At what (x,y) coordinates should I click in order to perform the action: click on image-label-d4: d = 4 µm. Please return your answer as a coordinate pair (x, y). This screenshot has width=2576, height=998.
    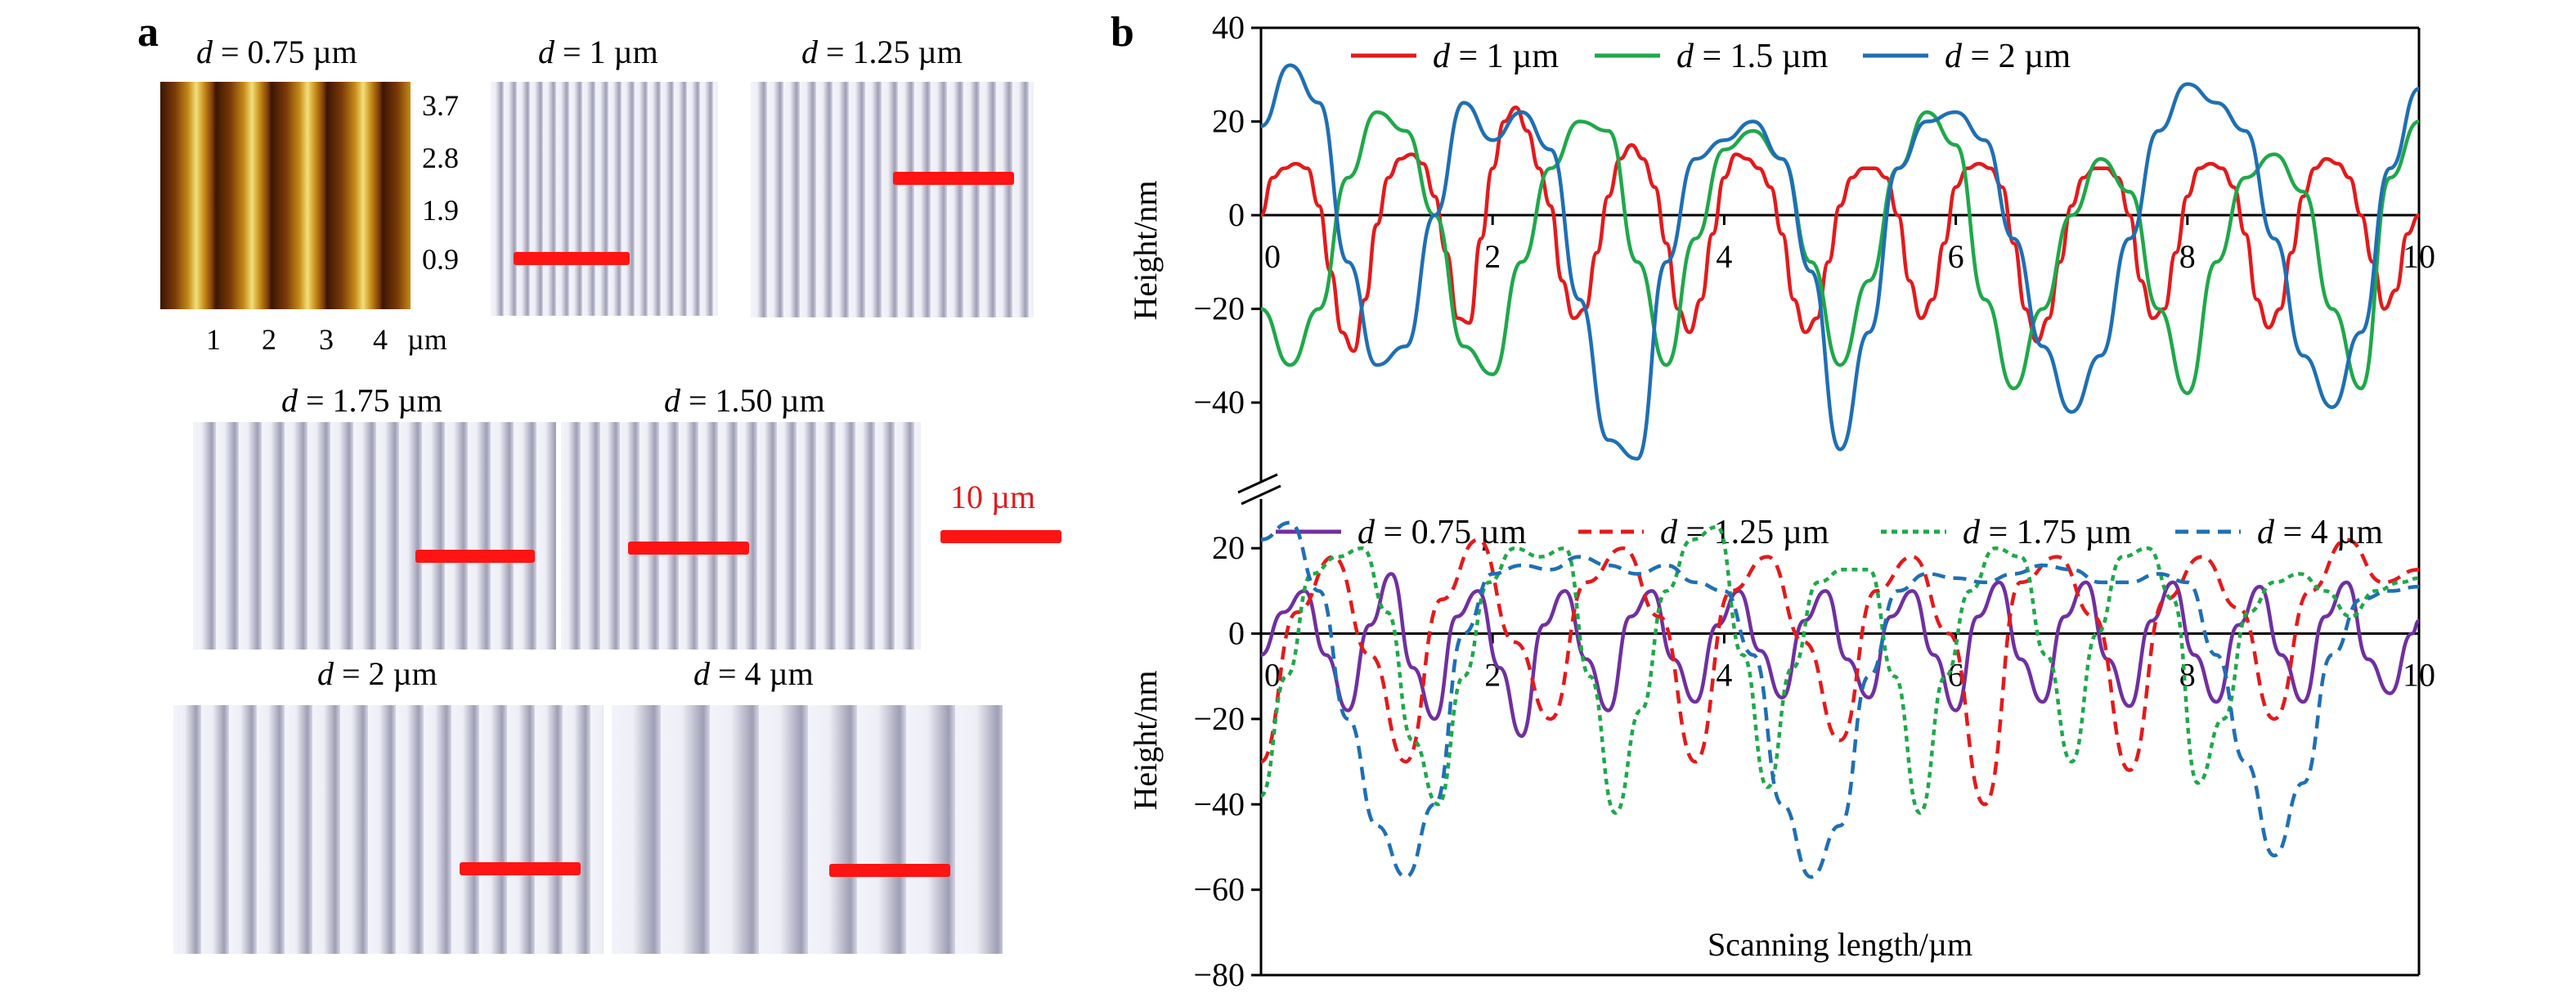
    Looking at the image, I should click on (753, 673).